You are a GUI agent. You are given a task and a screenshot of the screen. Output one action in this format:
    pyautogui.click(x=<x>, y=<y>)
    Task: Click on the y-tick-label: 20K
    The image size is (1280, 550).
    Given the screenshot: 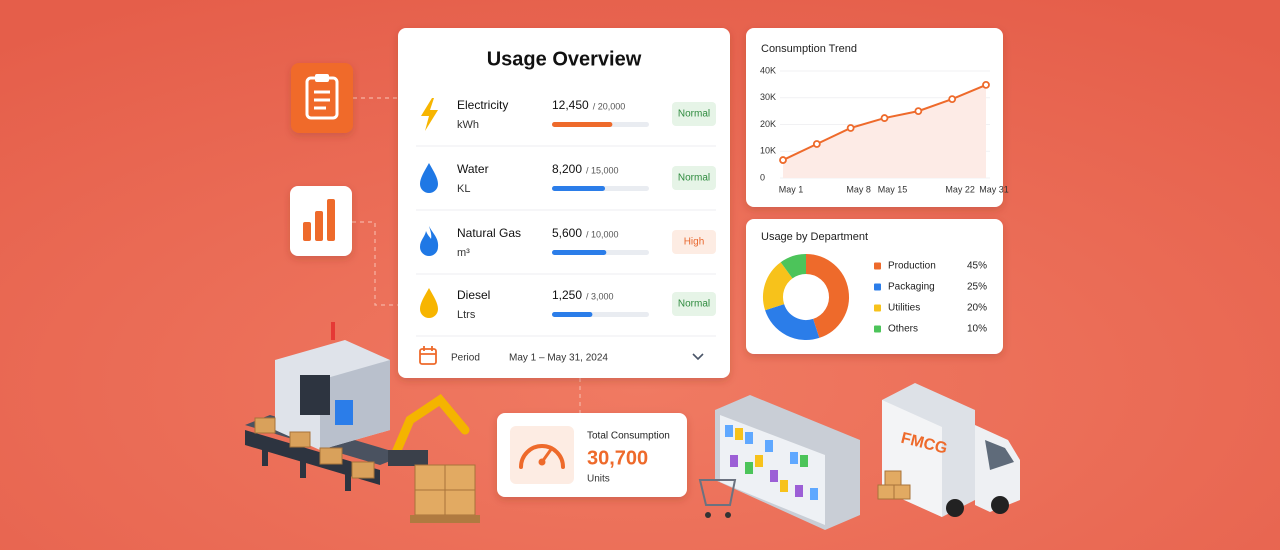 What is the action you would take?
    pyautogui.click(x=768, y=124)
    